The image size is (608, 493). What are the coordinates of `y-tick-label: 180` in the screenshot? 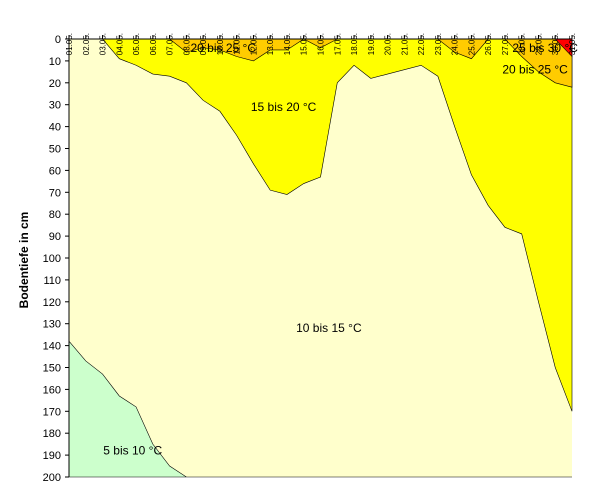 It's located at (52, 434).